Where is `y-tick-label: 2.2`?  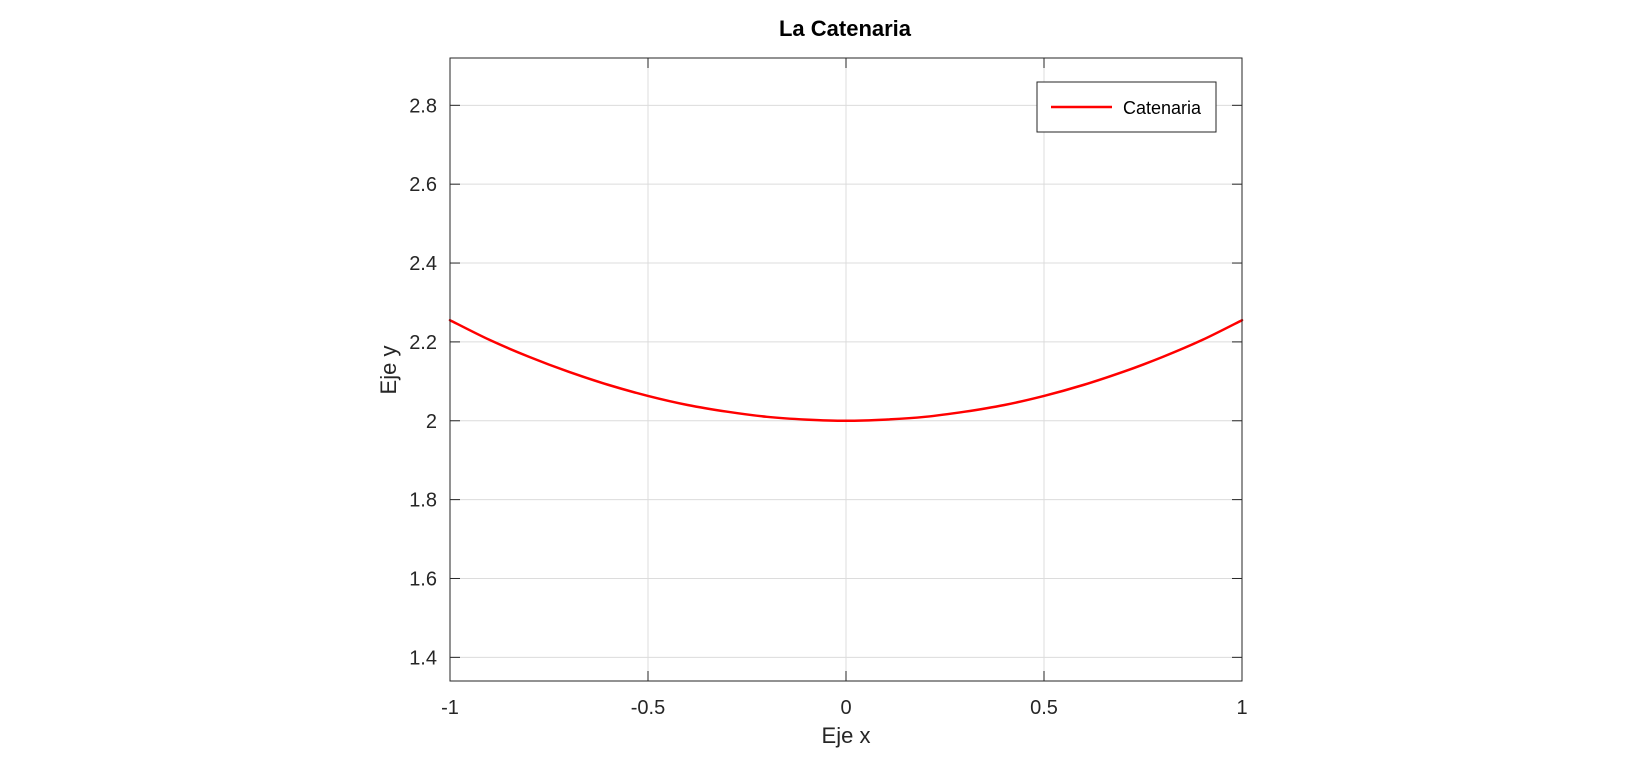
y-tick-label: 2.2 is located at coordinates (423, 343).